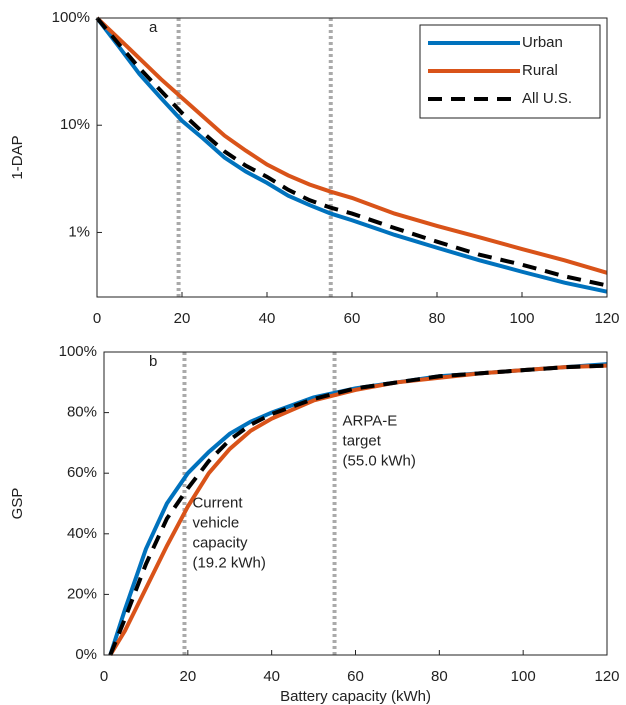 Image resolution: width=626 pixels, height=705 pixels. Describe the element at coordinates (217, 502) in the screenshot. I see `annotation: Current` at that location.